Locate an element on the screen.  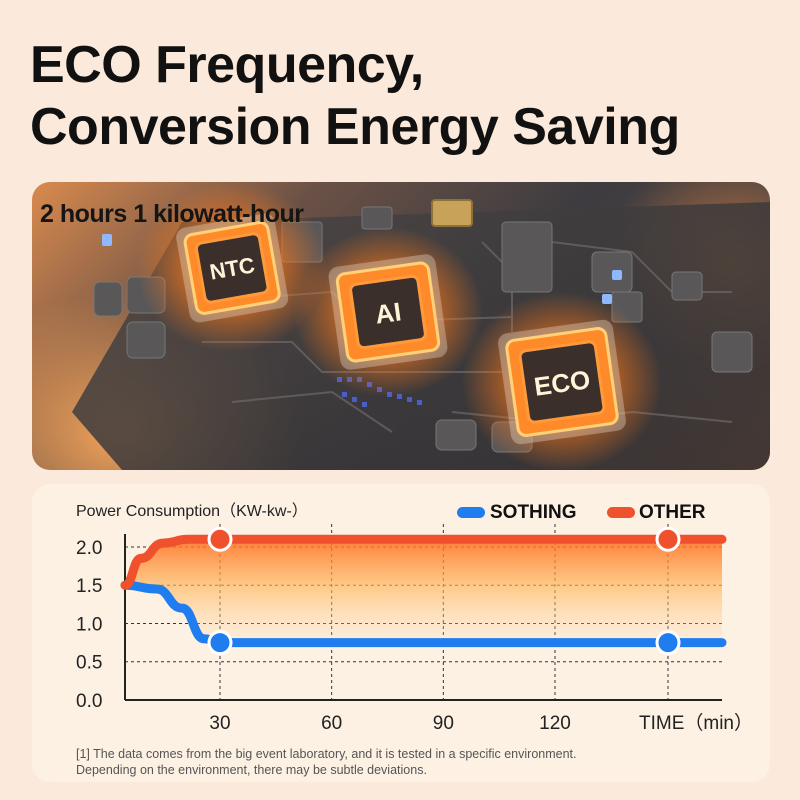
x-tick-label: 60 is located at coordinates (331, 723).